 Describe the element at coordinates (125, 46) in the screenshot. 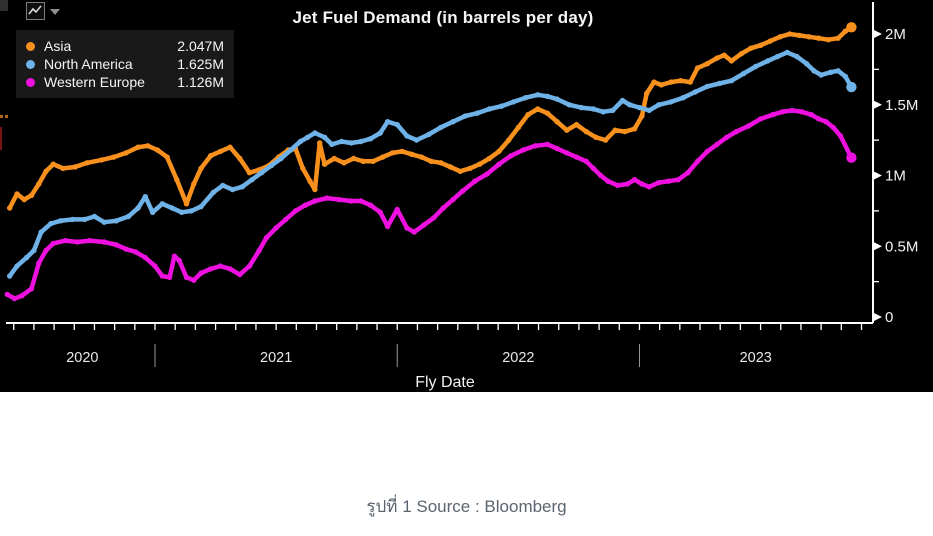

I see `legend-item-asia: Asia 2.047M` at that location.